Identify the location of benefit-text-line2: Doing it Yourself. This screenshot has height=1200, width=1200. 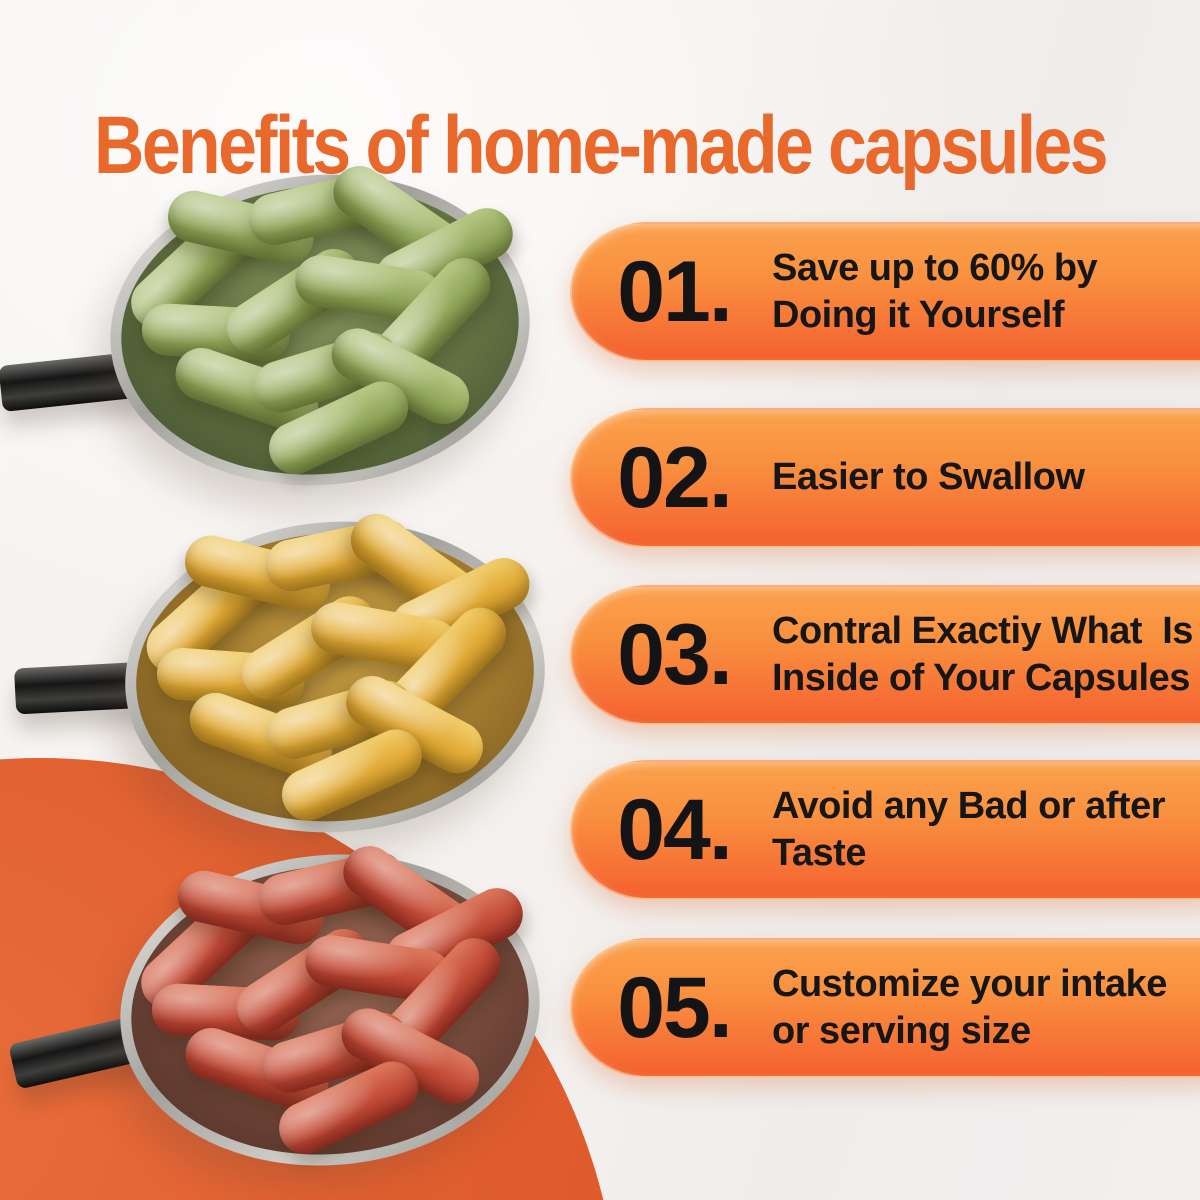
(918, 315).